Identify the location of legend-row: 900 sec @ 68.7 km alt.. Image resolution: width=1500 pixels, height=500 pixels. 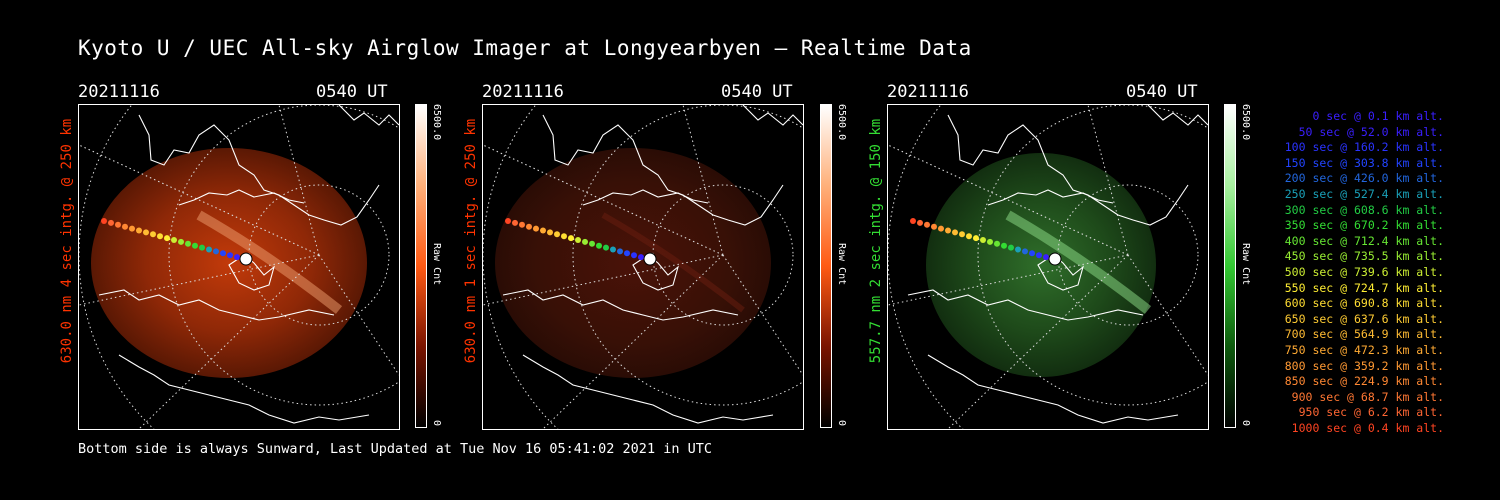
(1367, 396).